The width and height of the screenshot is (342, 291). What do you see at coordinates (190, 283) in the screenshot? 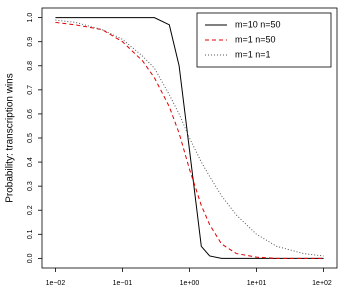
I see `x-tick-label: 1e+00` at bounding box center [190, 283].